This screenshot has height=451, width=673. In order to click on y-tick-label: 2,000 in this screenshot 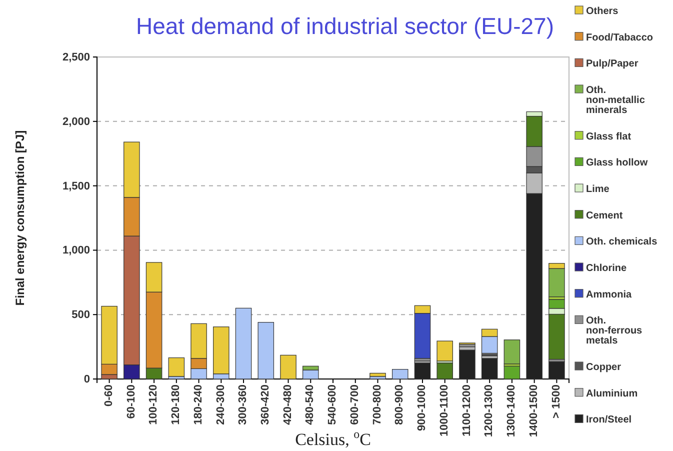, I will do `click(76, 122)`.